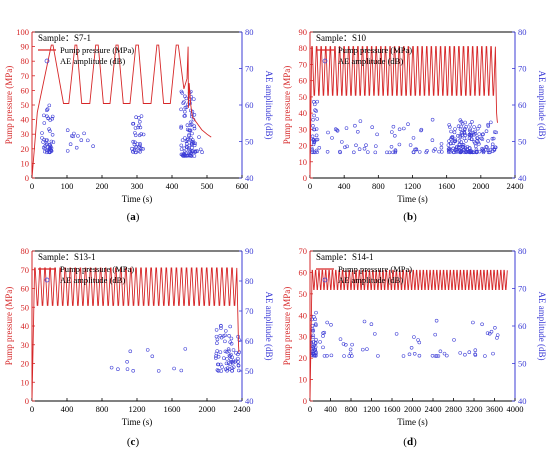 The width and height of the screenshot is (550, 451). I want to click on legend-circle-swatch, so click(47, 280).